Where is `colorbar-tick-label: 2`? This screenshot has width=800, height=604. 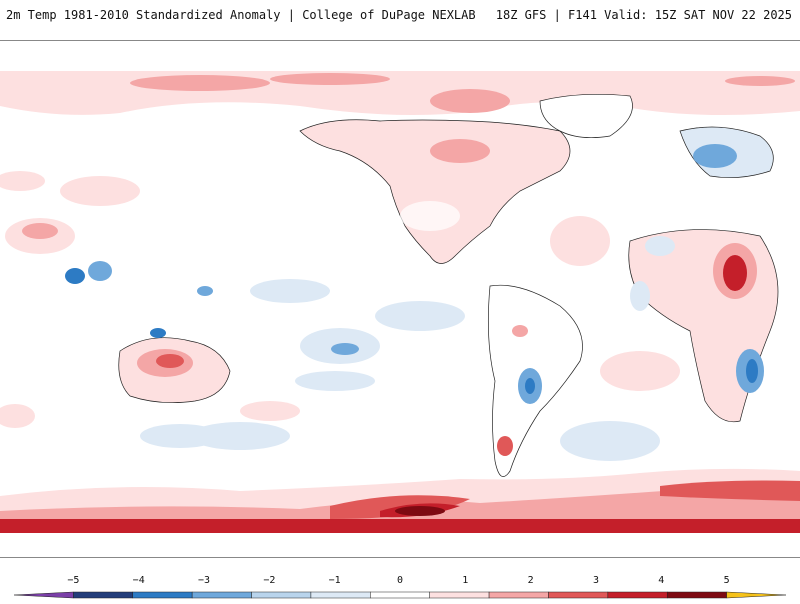 colorbar-tick-label: 2 is located at coordinates (531, 580).